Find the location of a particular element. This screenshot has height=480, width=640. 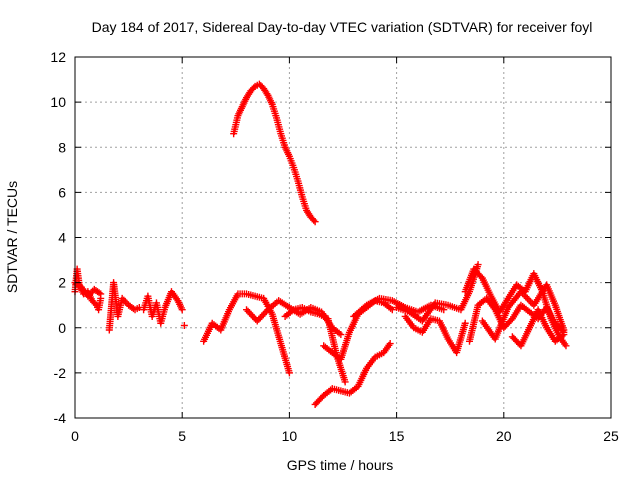

y-tick-label: 6 is located at coordinates (62, 192).